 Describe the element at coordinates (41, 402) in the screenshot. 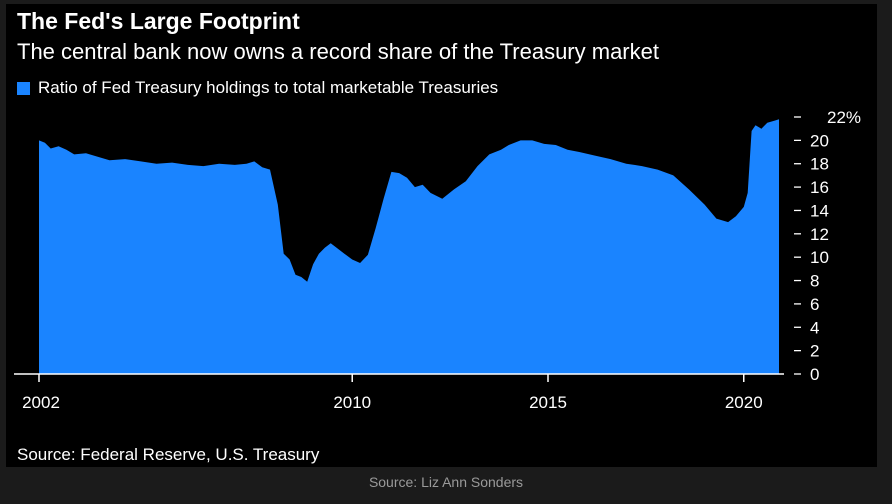

I see `x-tick-label-2002: 2002` at that location.